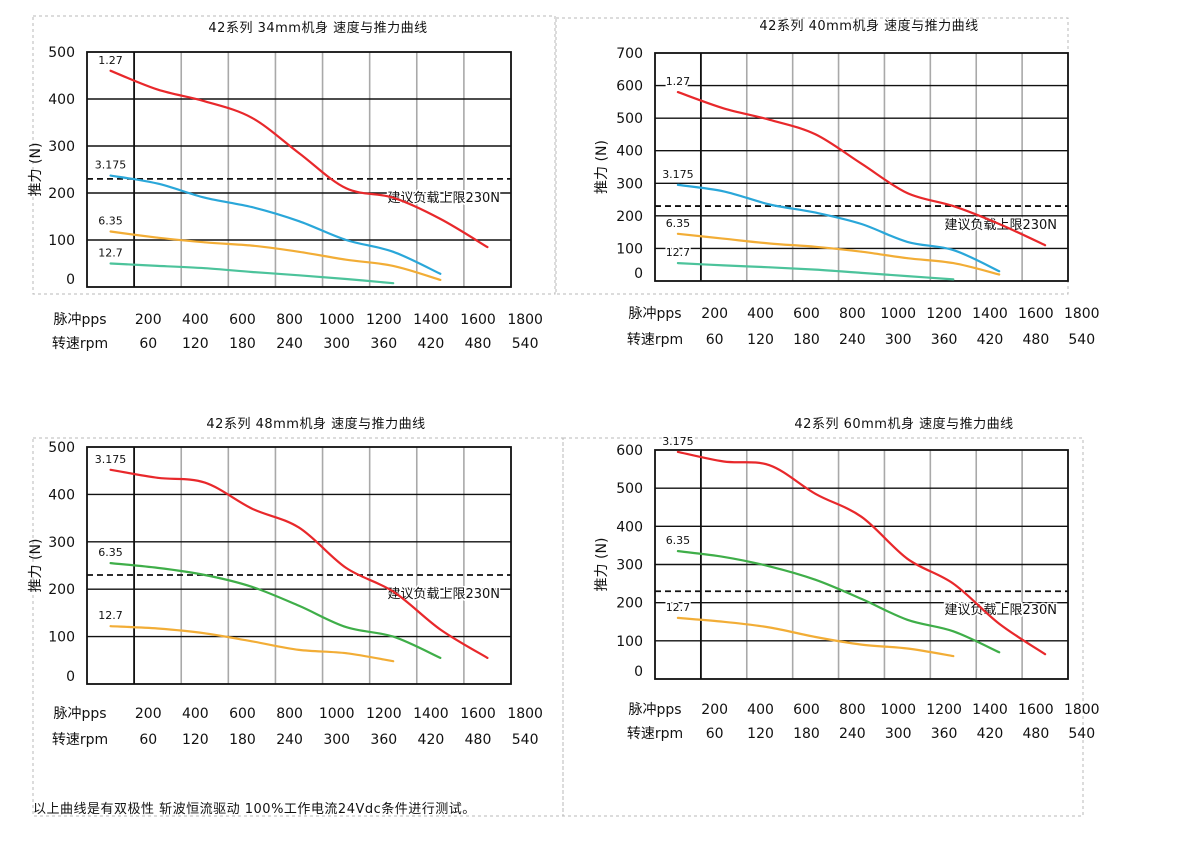  What do you see at coordinates (384, 320) in the screenshot?
I see `x-tick-pps: 1200` at bounding box center [384, 320].